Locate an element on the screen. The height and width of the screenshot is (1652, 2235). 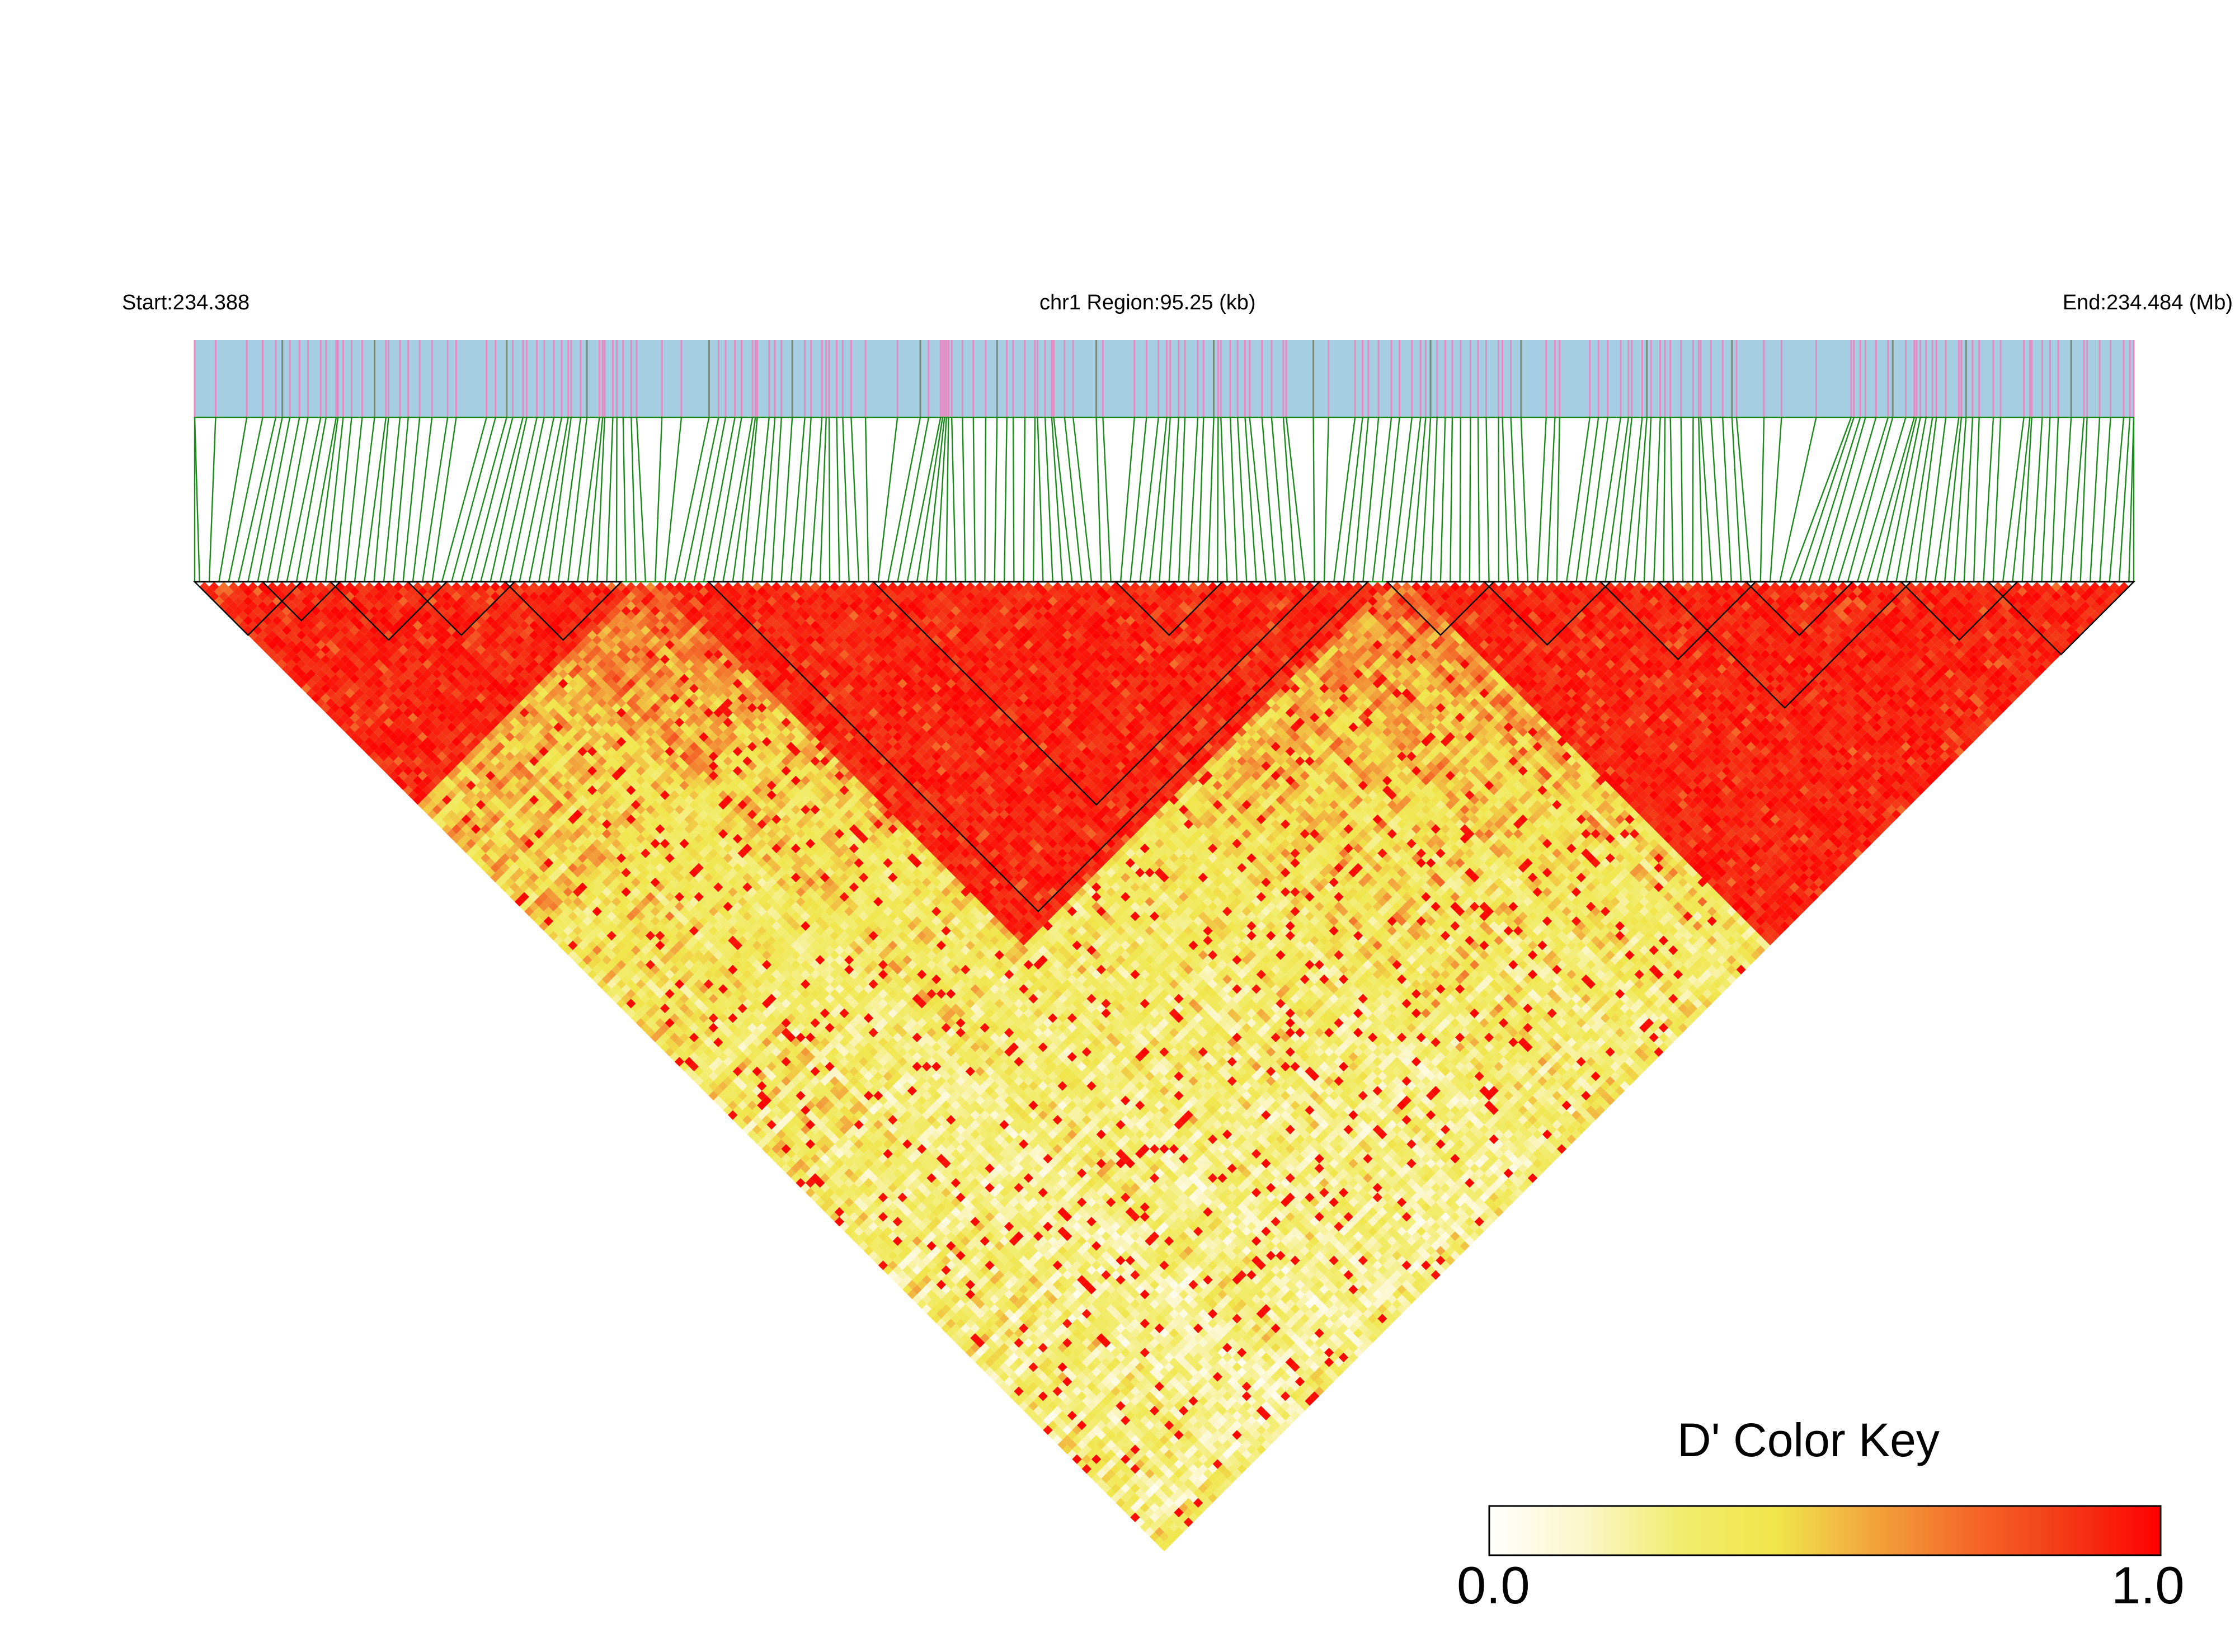
snp-connector-lines is located at coordinates (1164, 500).